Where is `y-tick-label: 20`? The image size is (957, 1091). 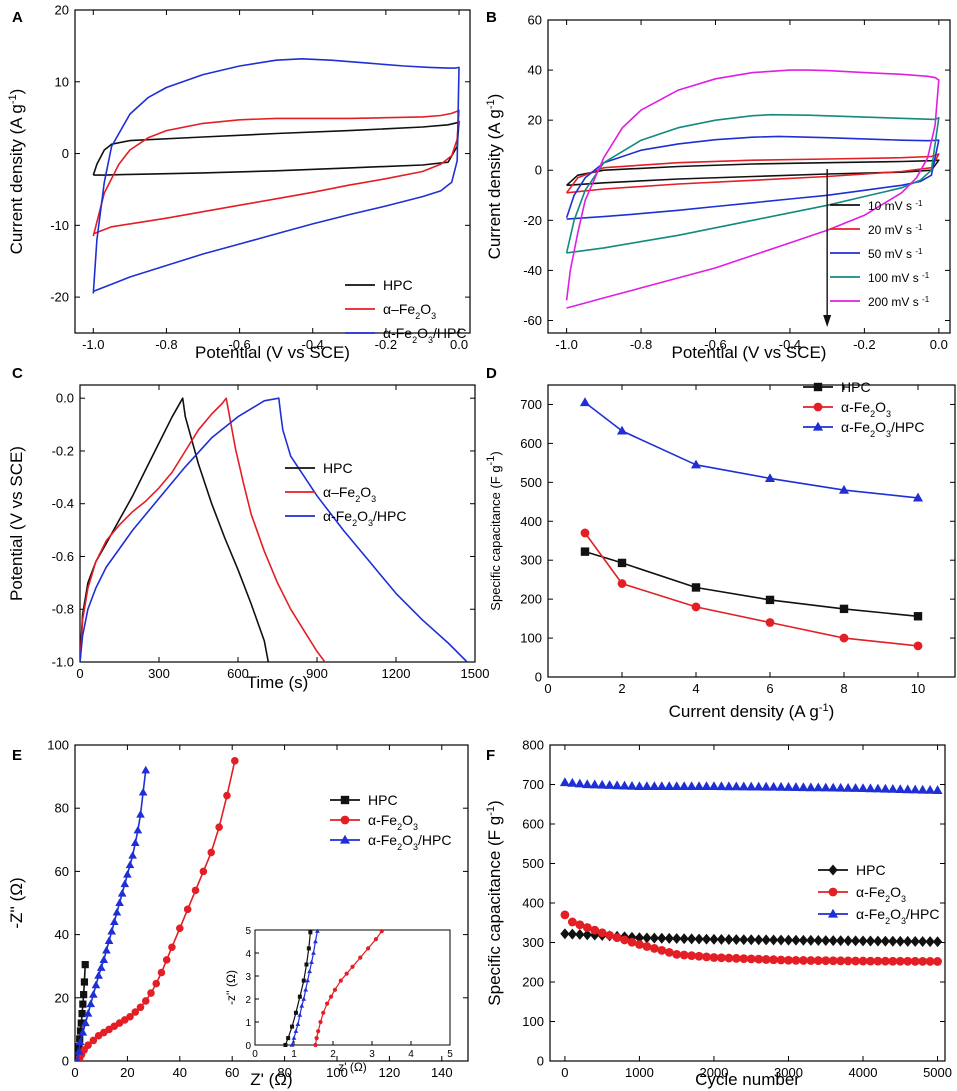
y-tick-label: 20 is located at coordinates (62, 997).